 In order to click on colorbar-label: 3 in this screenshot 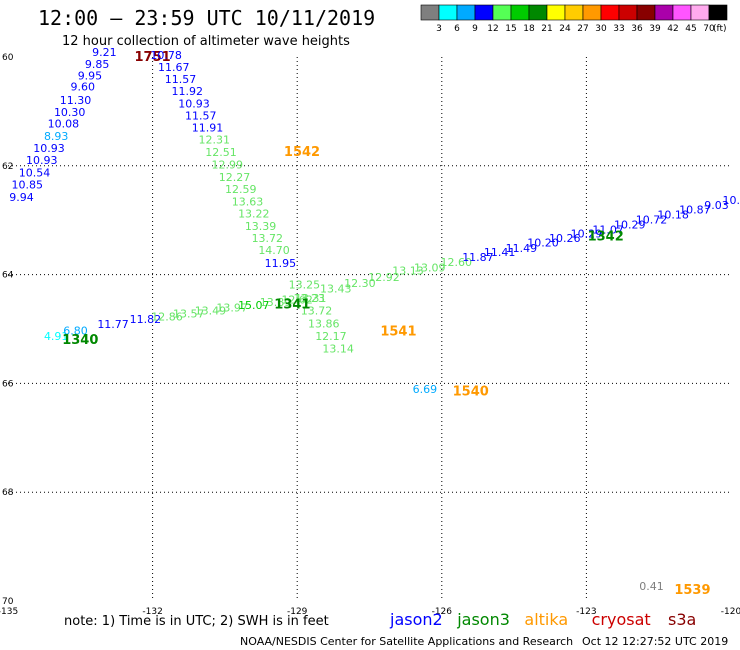, I will do `click(439, 29)`.